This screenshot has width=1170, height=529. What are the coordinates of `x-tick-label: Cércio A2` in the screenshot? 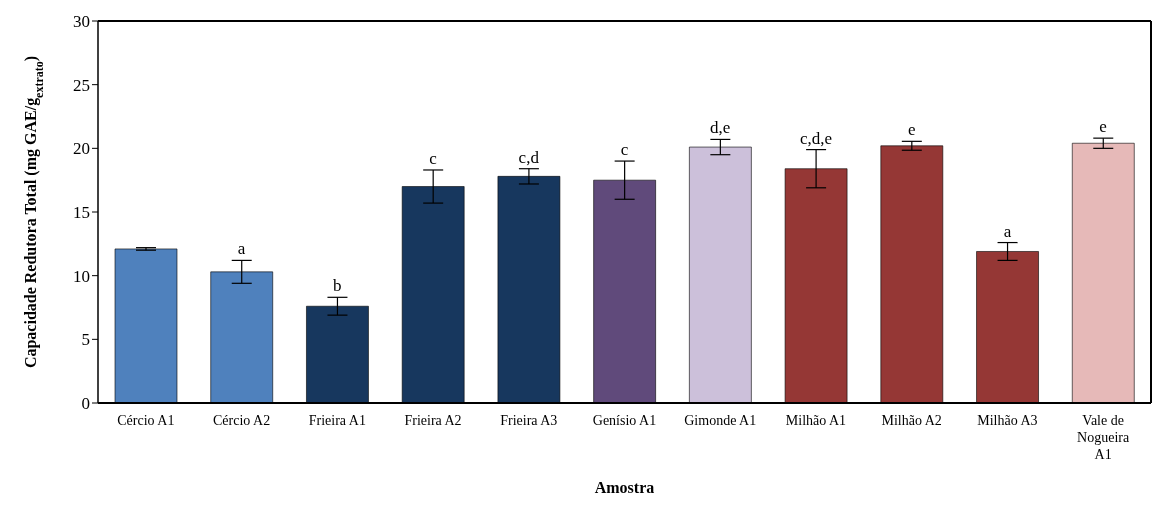 It's located at (242, 420).